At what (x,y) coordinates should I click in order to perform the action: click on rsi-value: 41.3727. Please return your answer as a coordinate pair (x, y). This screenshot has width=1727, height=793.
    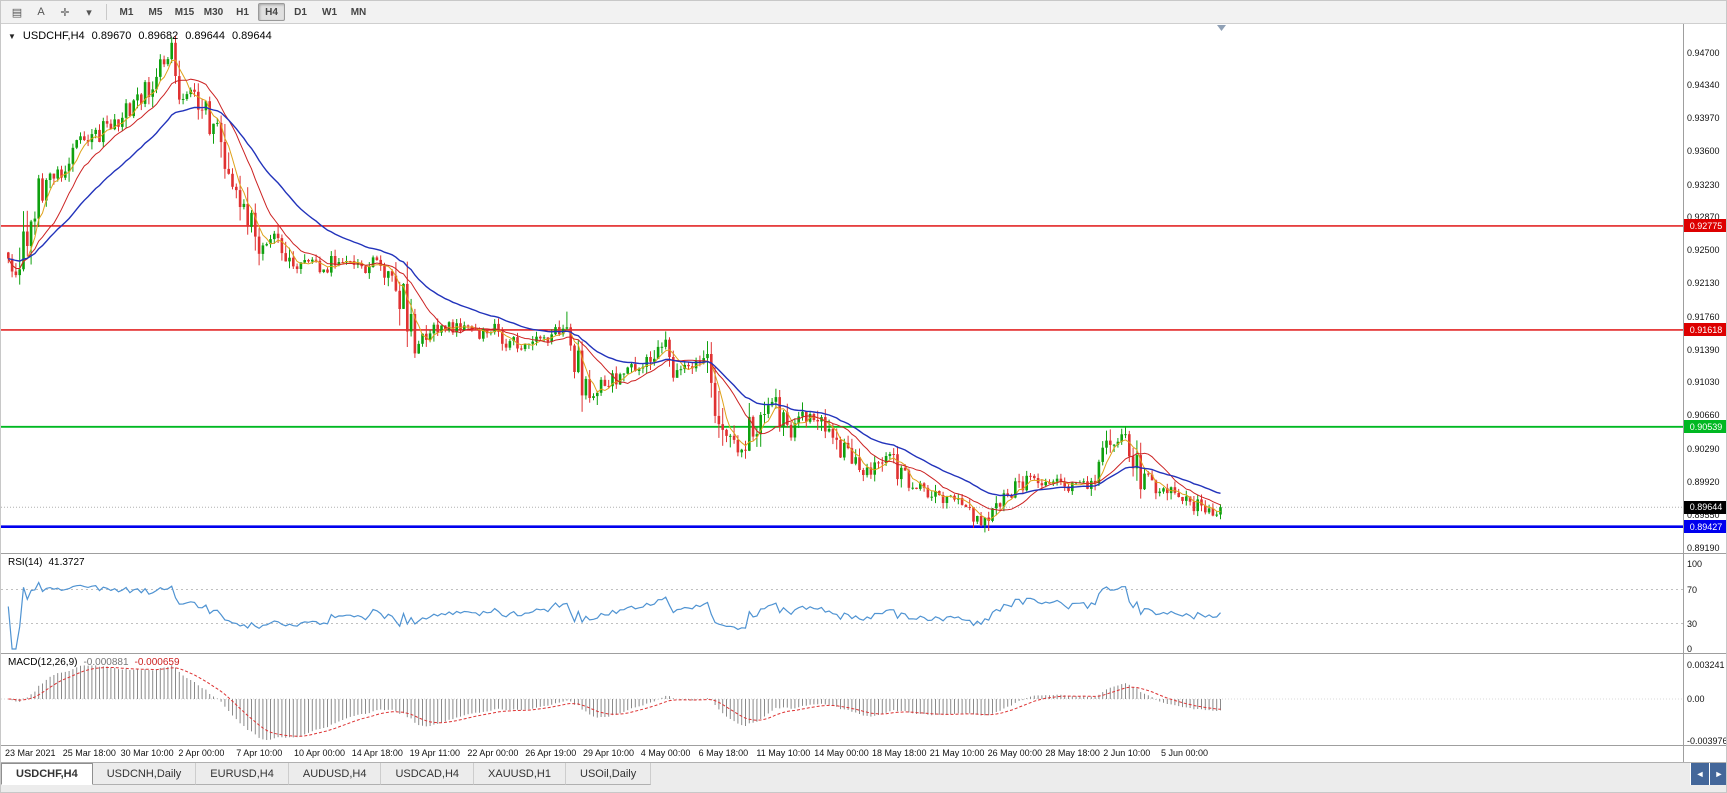
    Looking at the image, I should click on (66, 562).